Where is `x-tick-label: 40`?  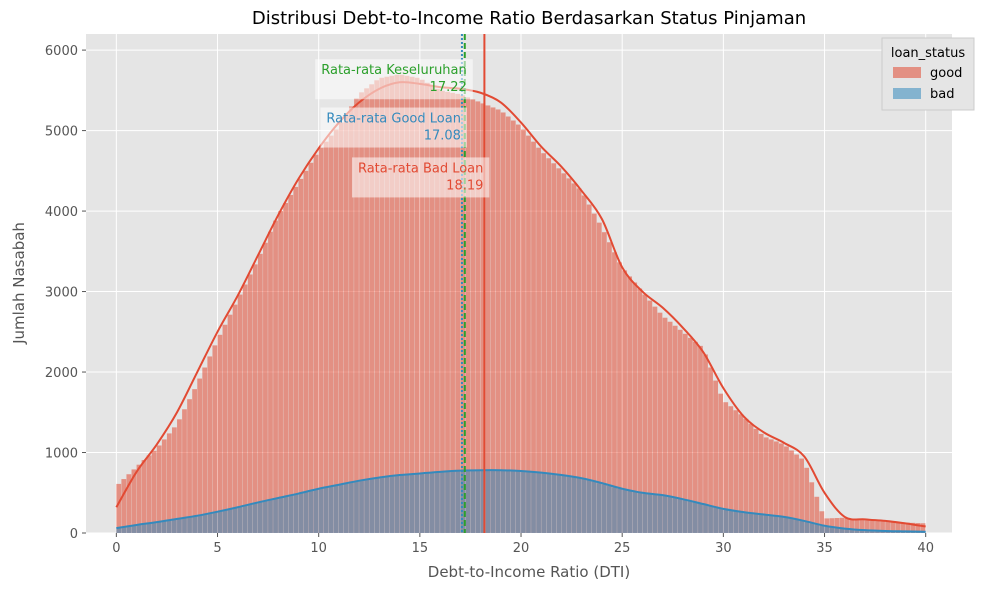
x-tick-label: 40 is located at coordinates (925, 548).